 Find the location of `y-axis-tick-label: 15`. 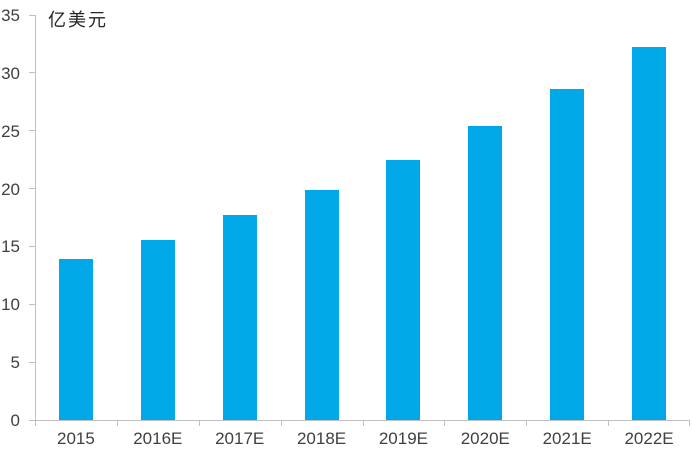

y-axis-tick-label: 15 is located at coordinates (10, 247).